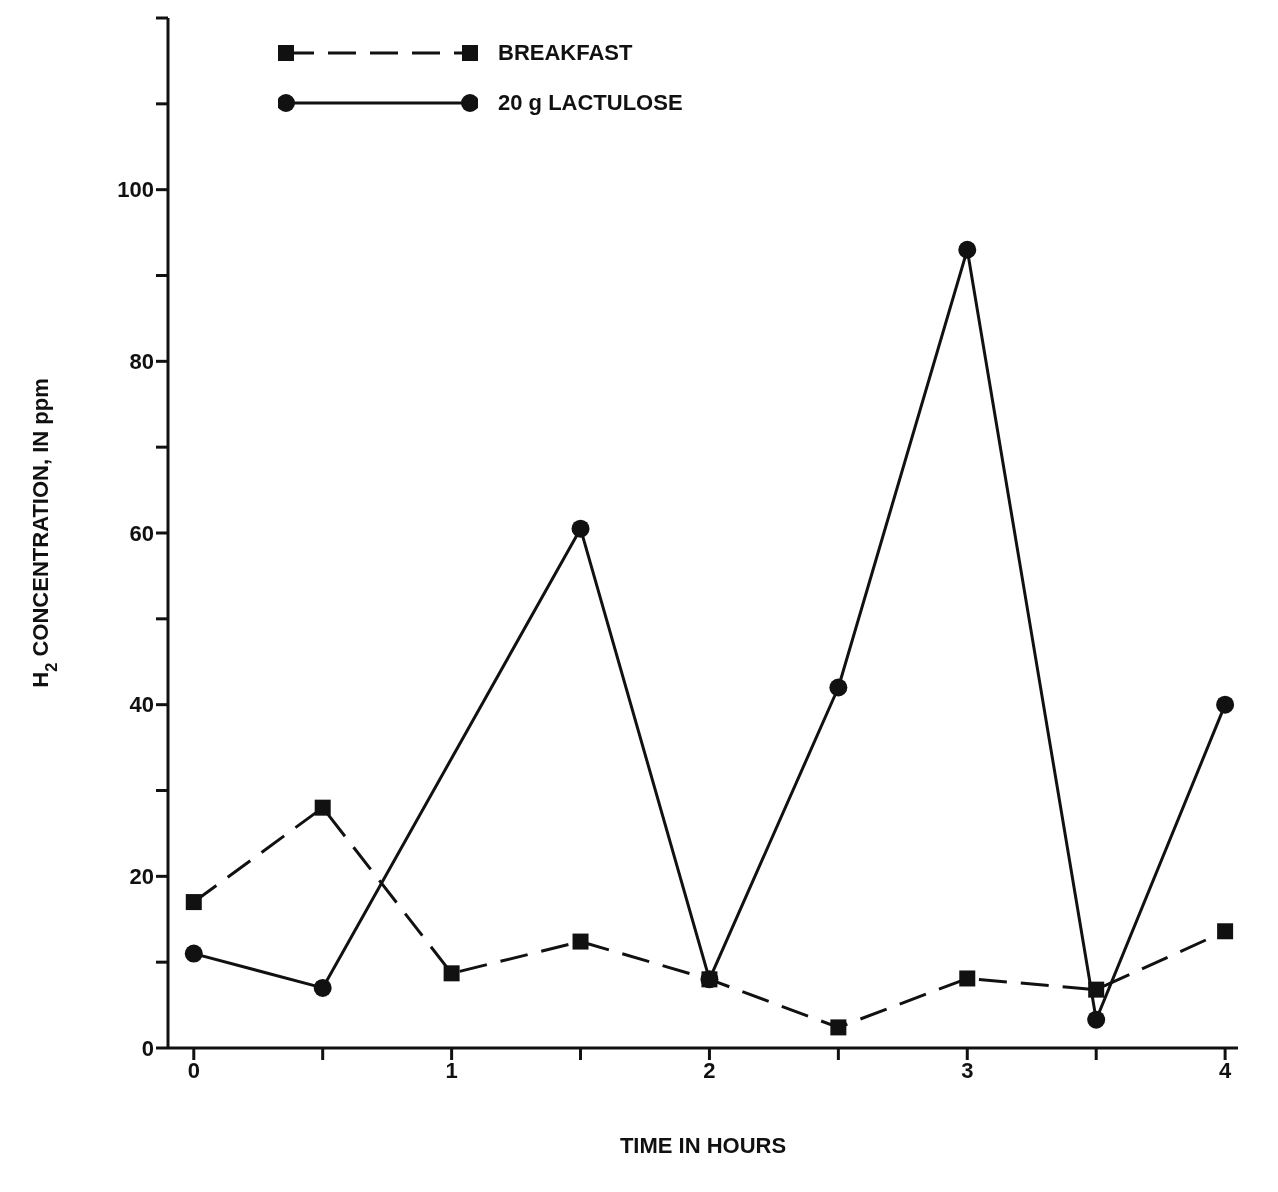 Image resolution: width=1278 pixels, height=1192 pixels. Describe the element at coordinates (967, 1070) in the screenshot. I see `x-tick-label: 3` at that location.